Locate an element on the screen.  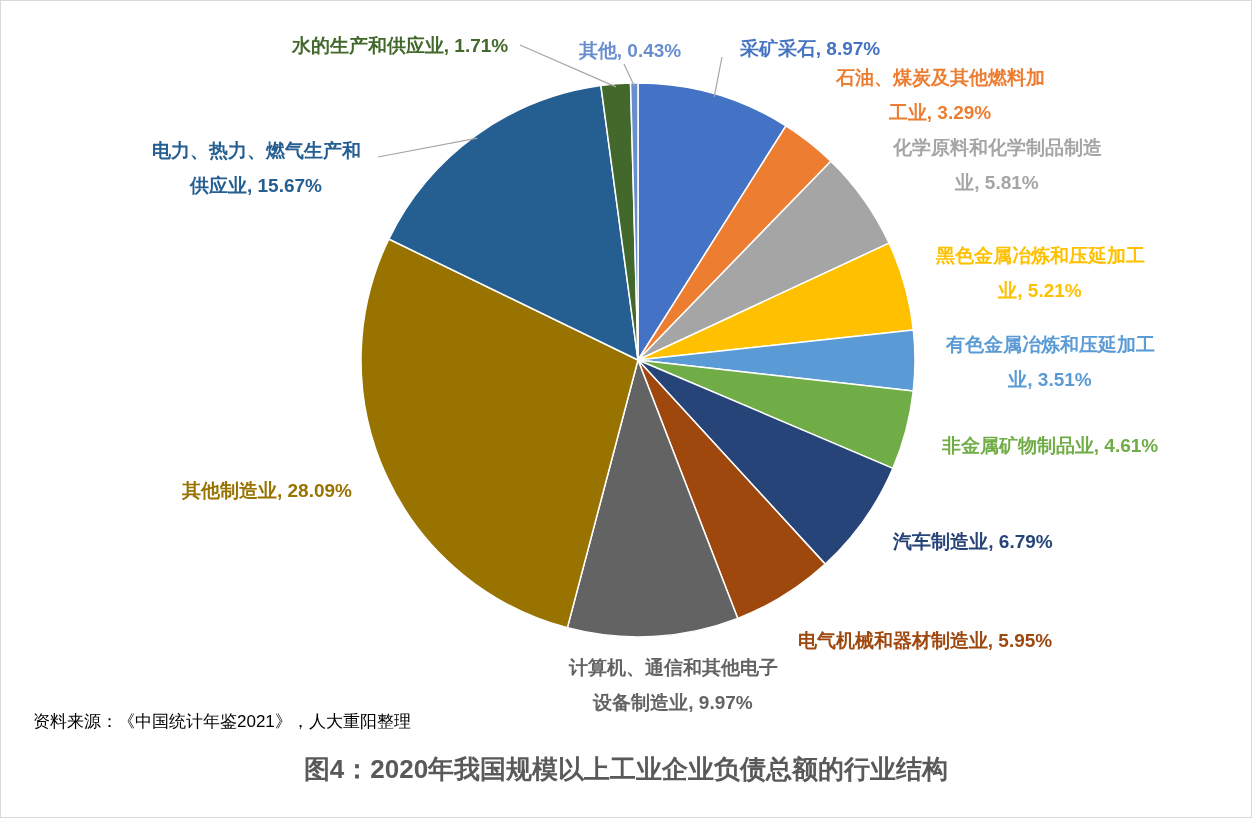
slice-label: 非金属矿物制品业, 4.61% is located at coordinates (1050, 445).